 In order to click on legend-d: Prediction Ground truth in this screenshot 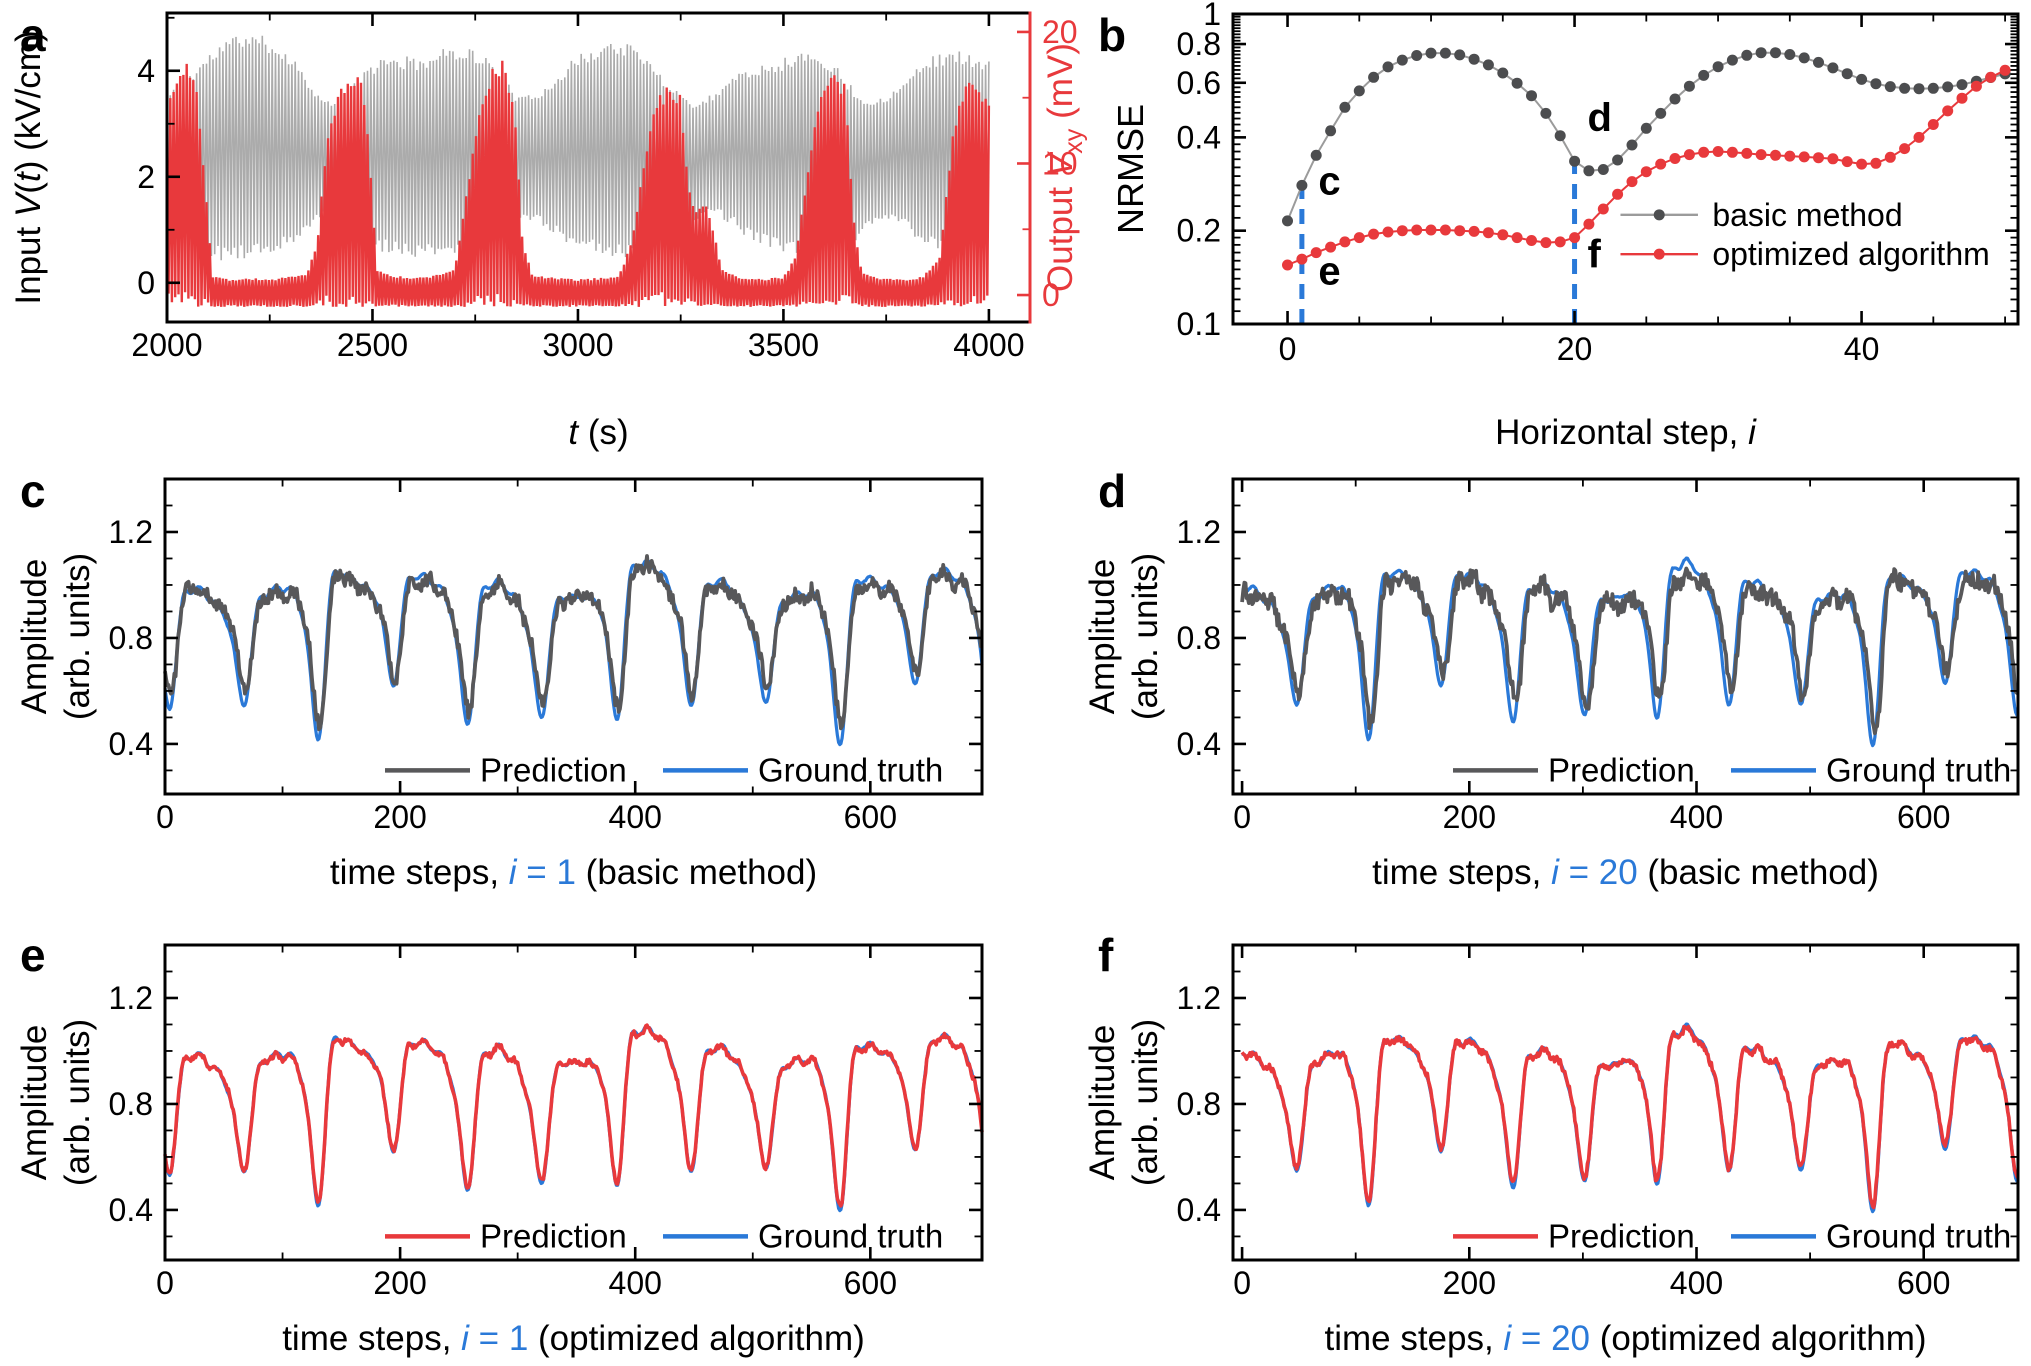, I will do `click(1732, 769)`.